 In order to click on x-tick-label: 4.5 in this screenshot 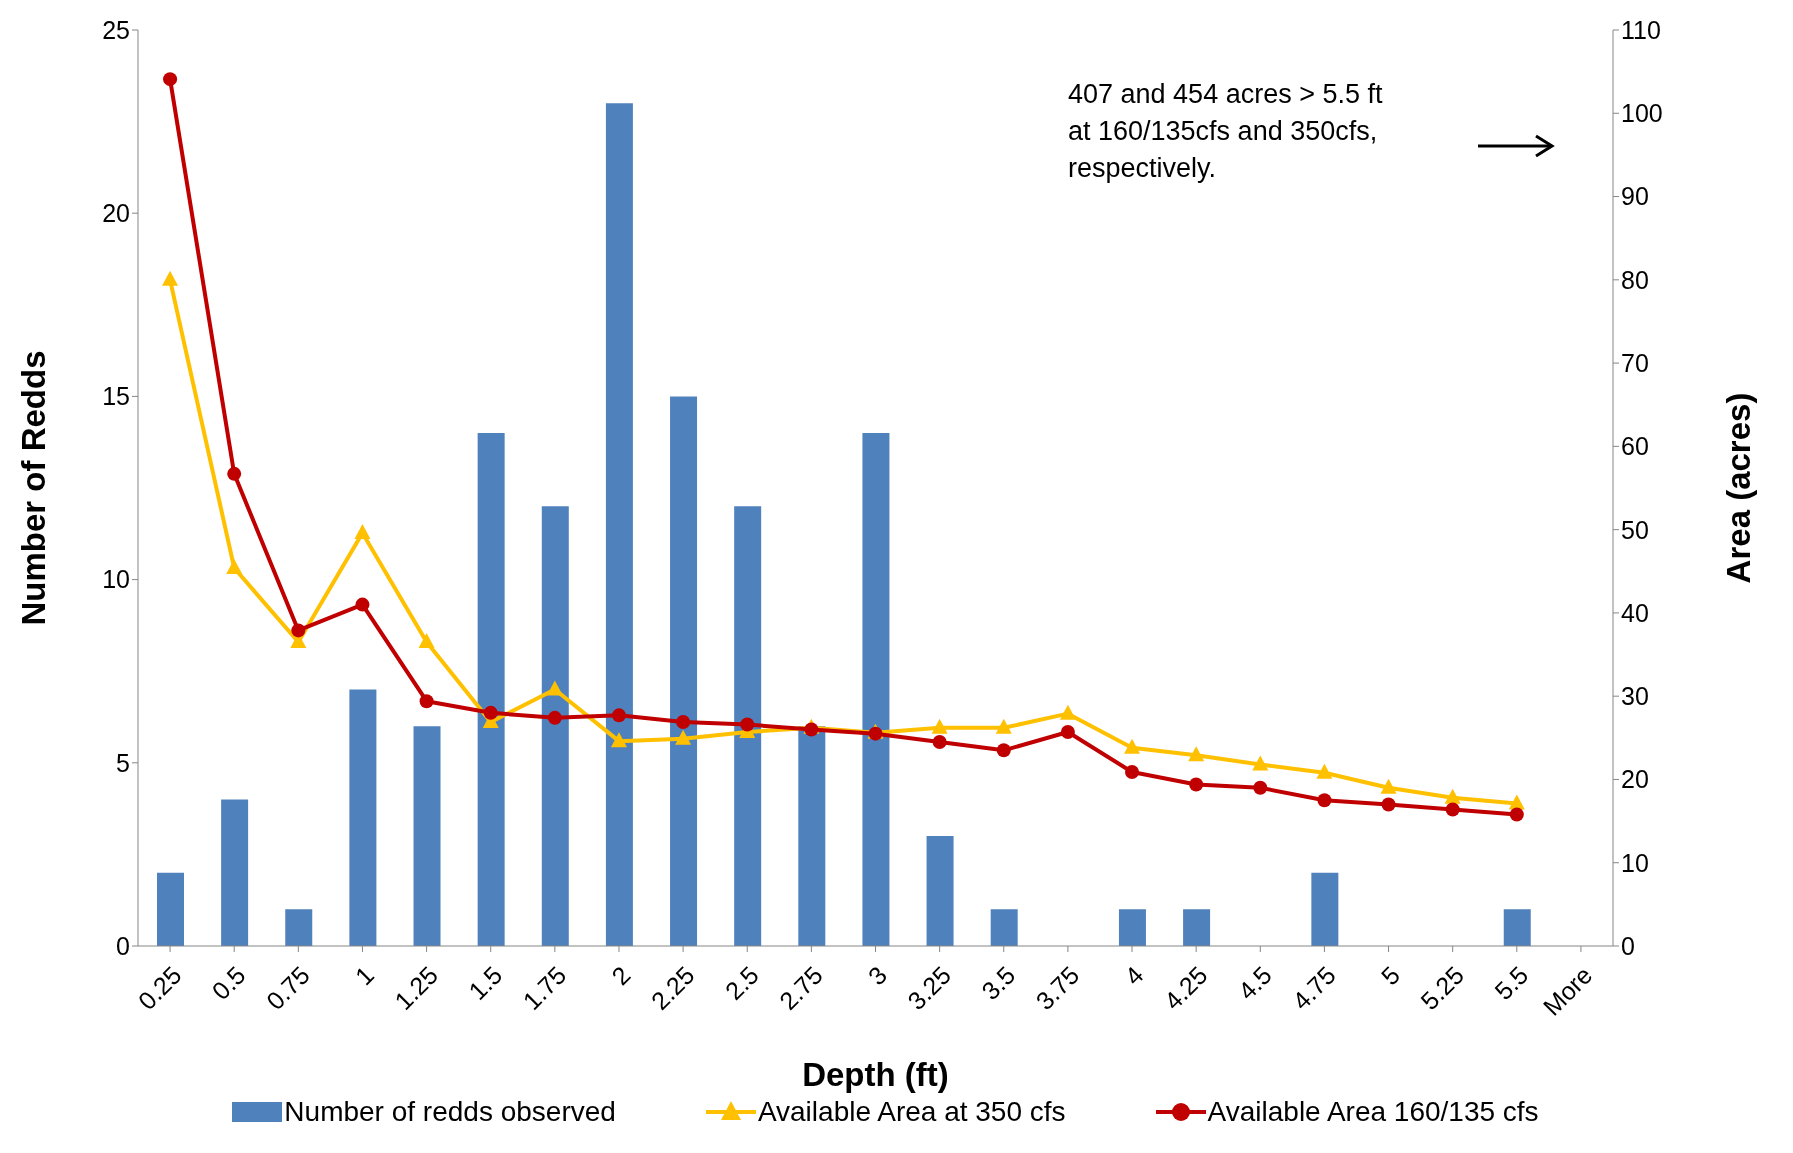, I will do `click(1254, 983)`.